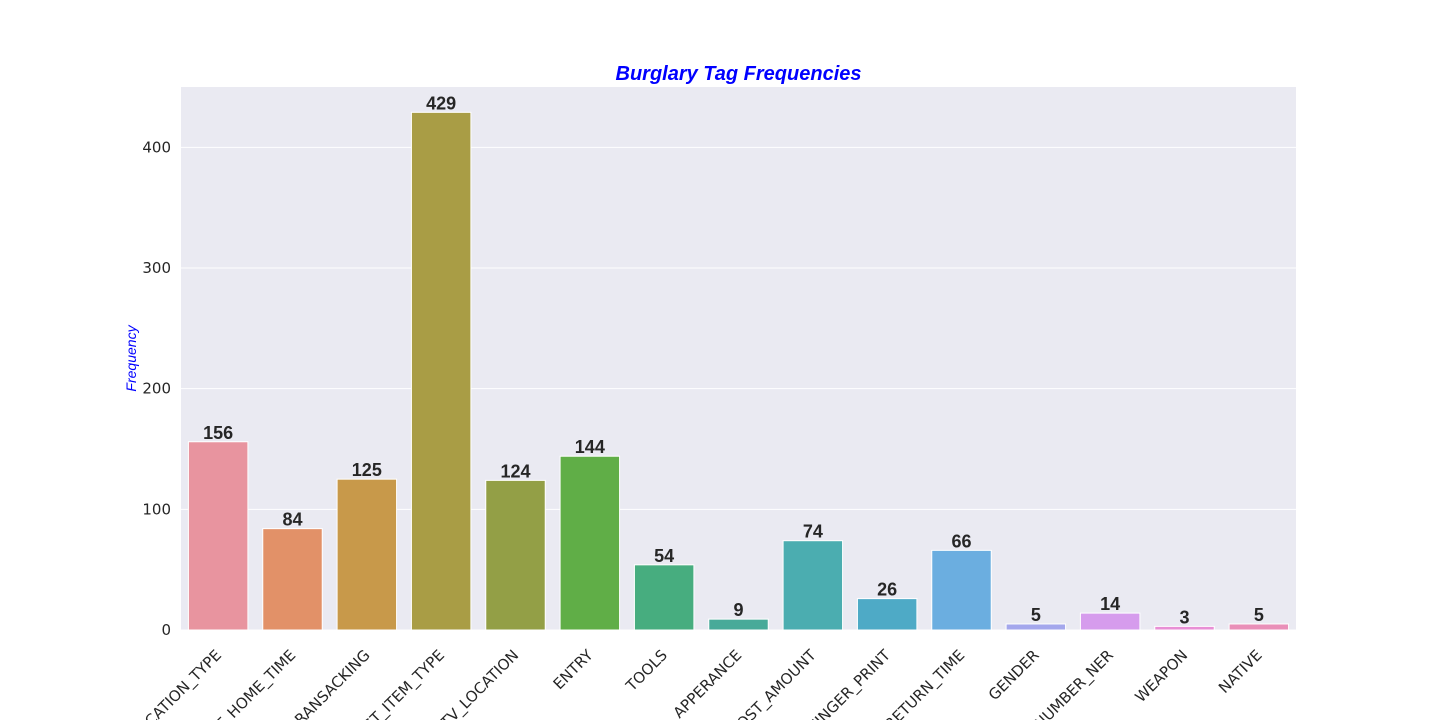  What do you see at coordinates (738, 610) in the screenshot?
I see `bar-value-label: 9` at bounding box center [738, 610].